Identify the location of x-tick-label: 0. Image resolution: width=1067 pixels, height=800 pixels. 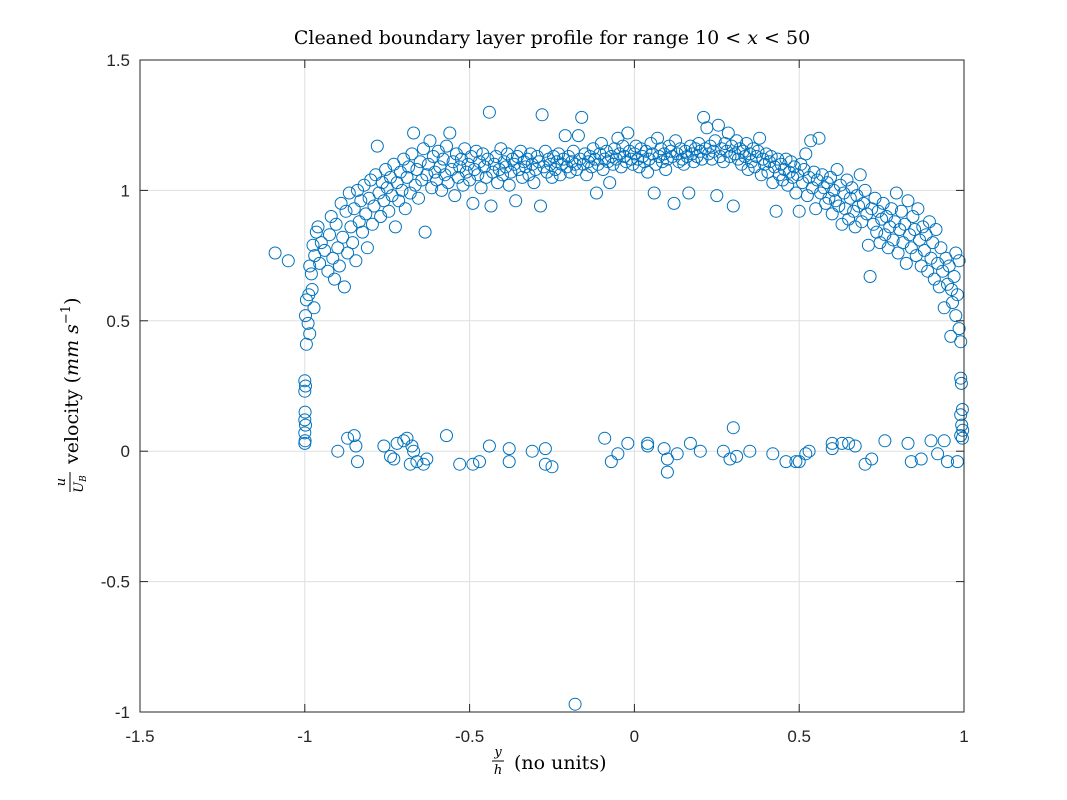
(634, 736).